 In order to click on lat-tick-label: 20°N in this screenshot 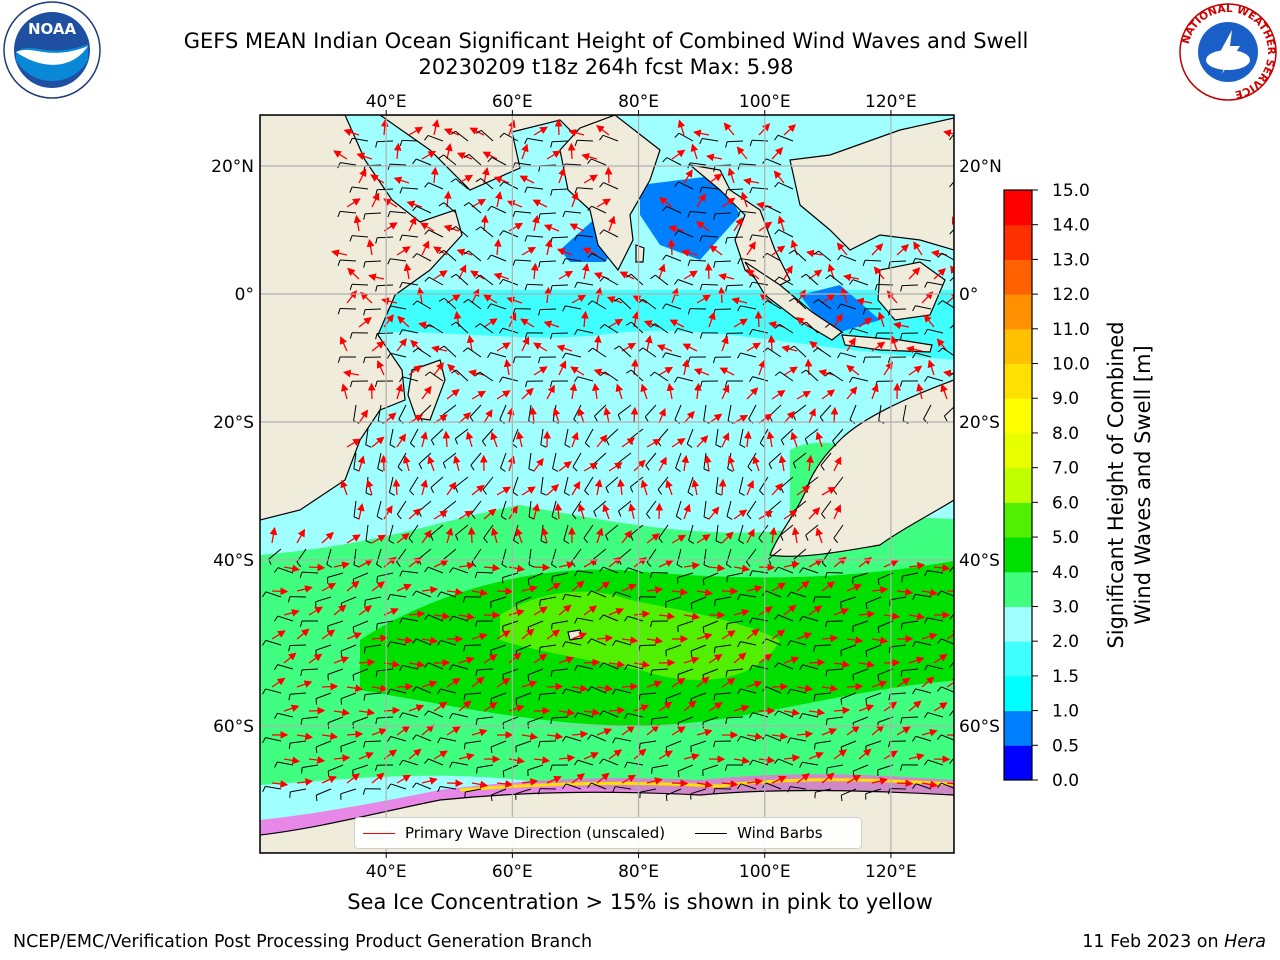, I will do `click(980, 167)`.